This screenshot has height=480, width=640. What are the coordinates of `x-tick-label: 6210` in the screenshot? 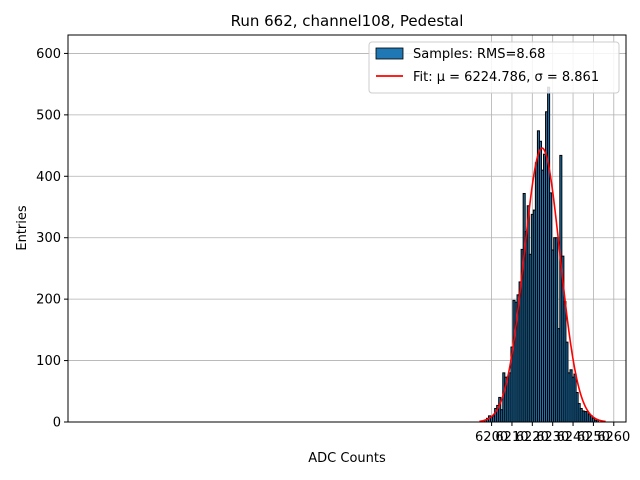 It's located at (511, 437).